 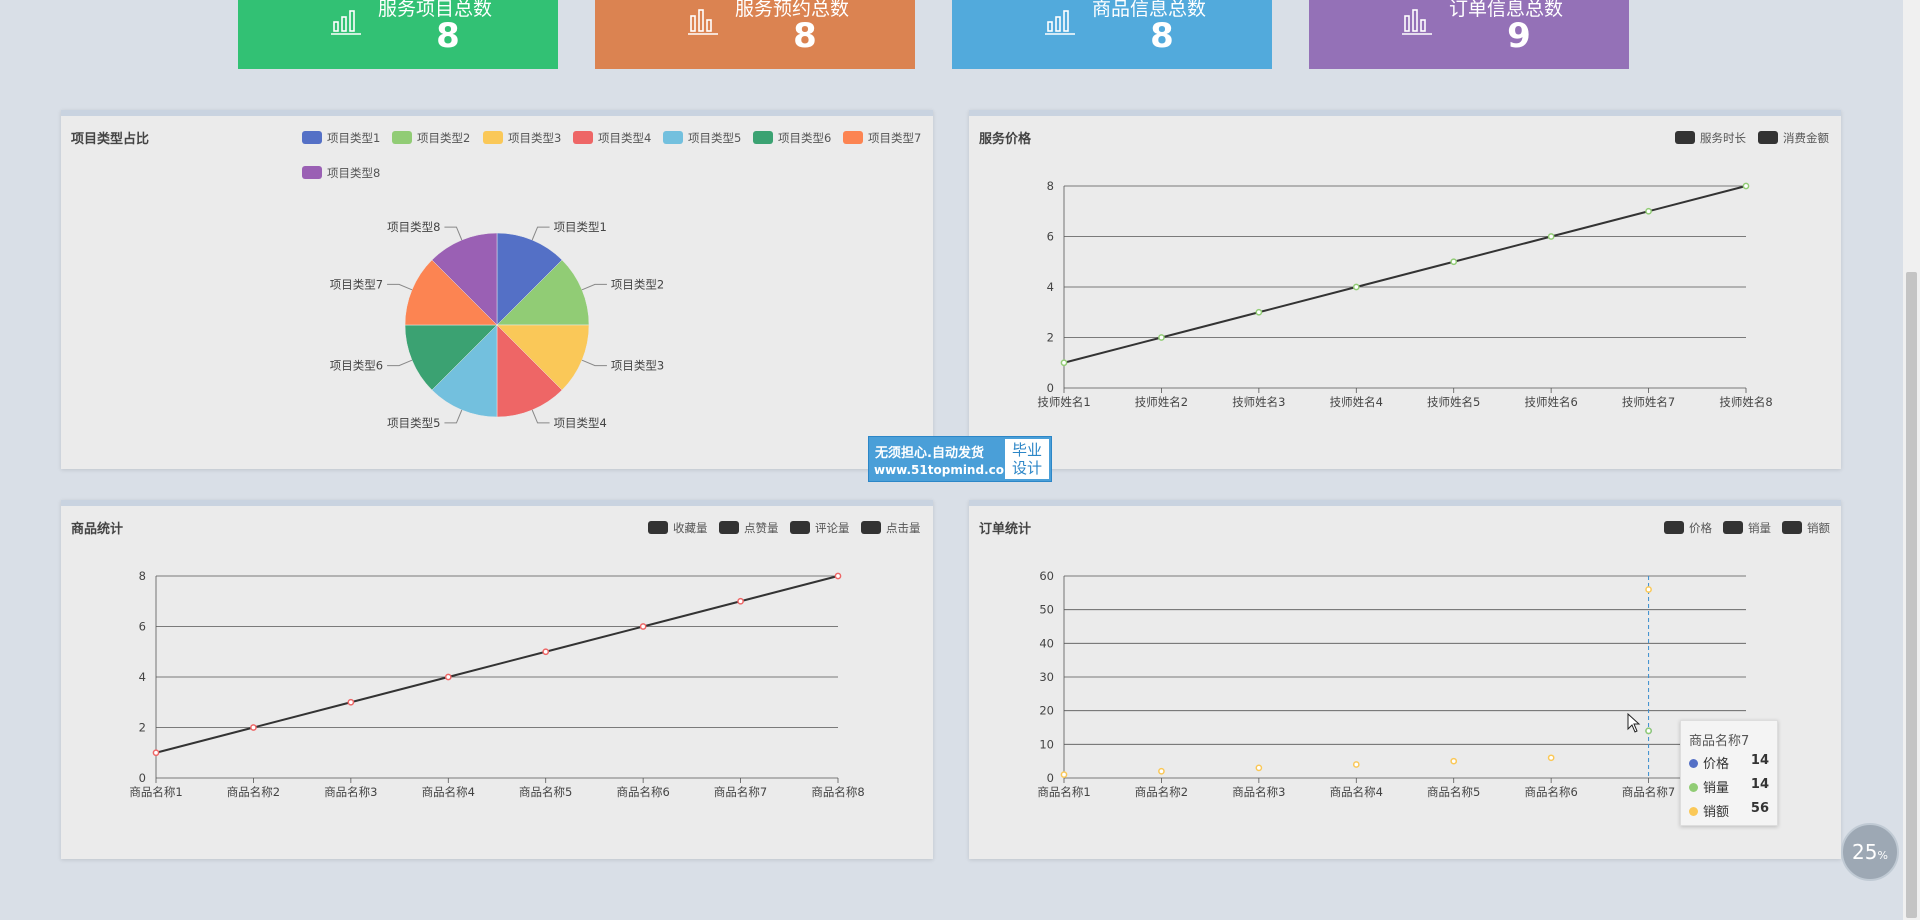 I want to click on legend-item: 项目类型7, so click(x=882, y=138).